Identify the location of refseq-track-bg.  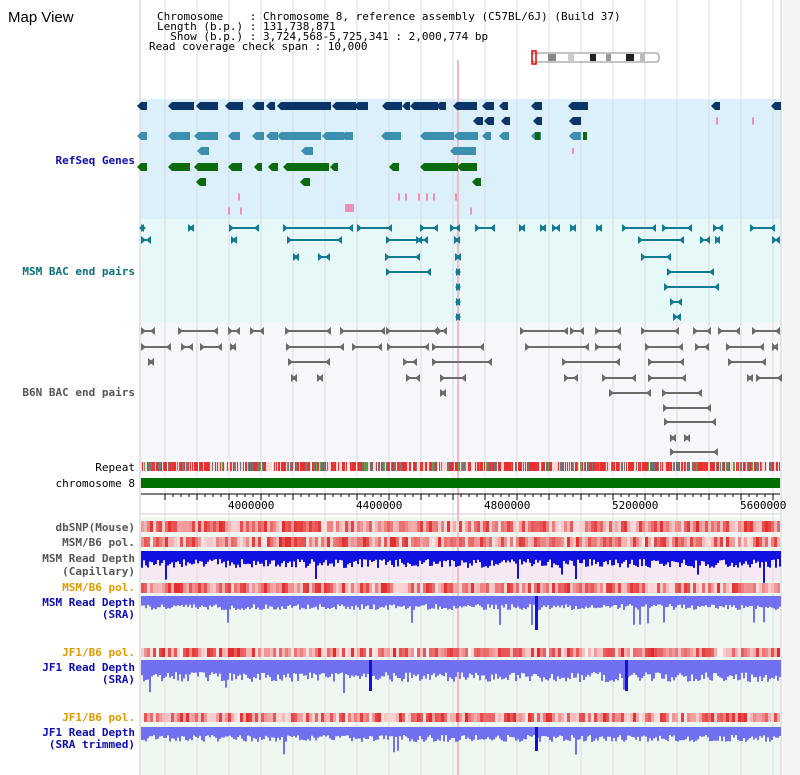
(460, 159).